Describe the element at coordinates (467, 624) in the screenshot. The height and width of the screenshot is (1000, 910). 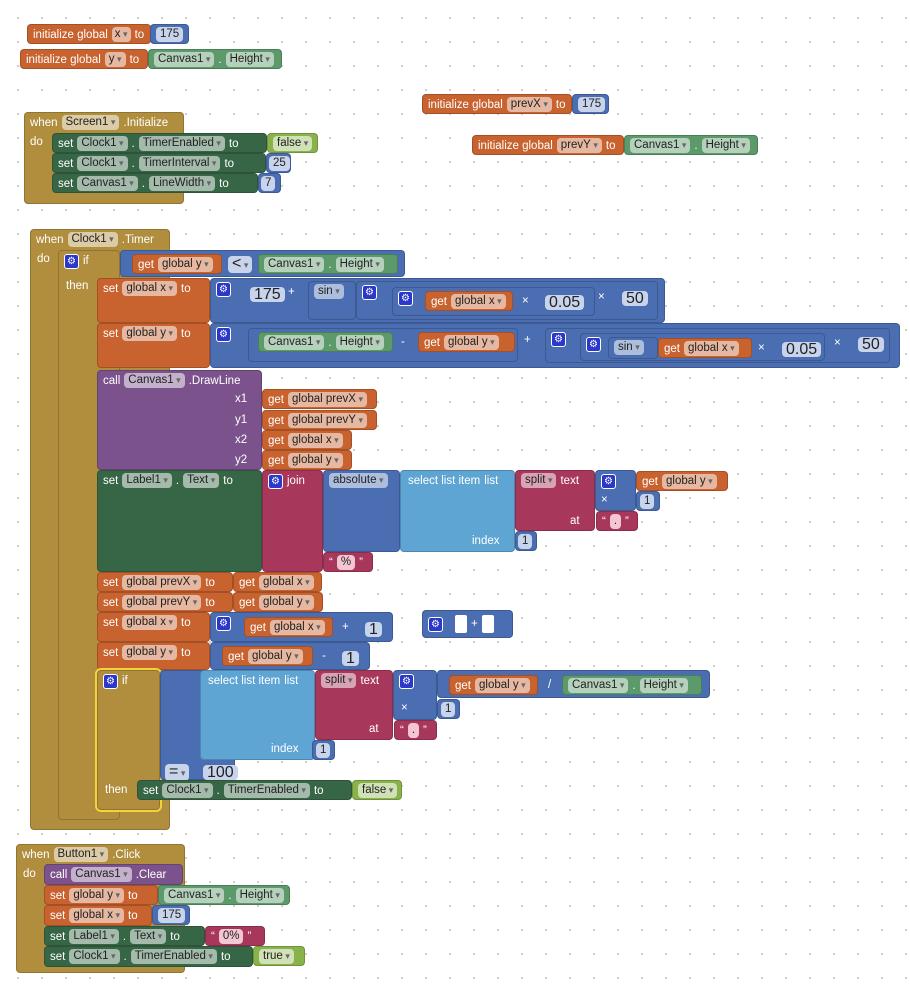
I see `floating-add-block: ⚙ +` at that location.